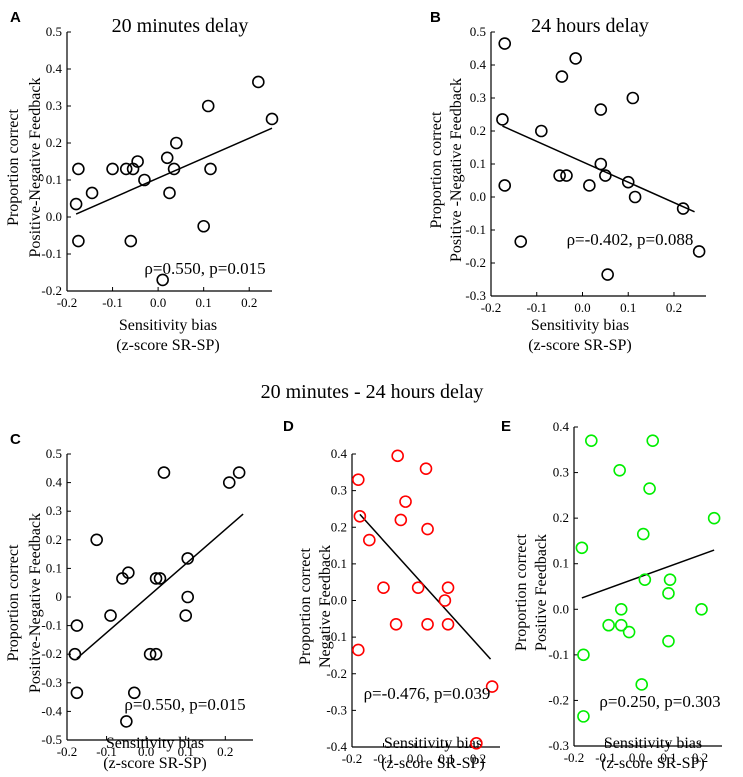 The height and width of the screenshot is (777, 743). What do you see at coordinates (653, 763) in the screenshot?
I see `panel-e-xlabel-line2: (z-score SR-SP)` at bounding box center [653, 763].